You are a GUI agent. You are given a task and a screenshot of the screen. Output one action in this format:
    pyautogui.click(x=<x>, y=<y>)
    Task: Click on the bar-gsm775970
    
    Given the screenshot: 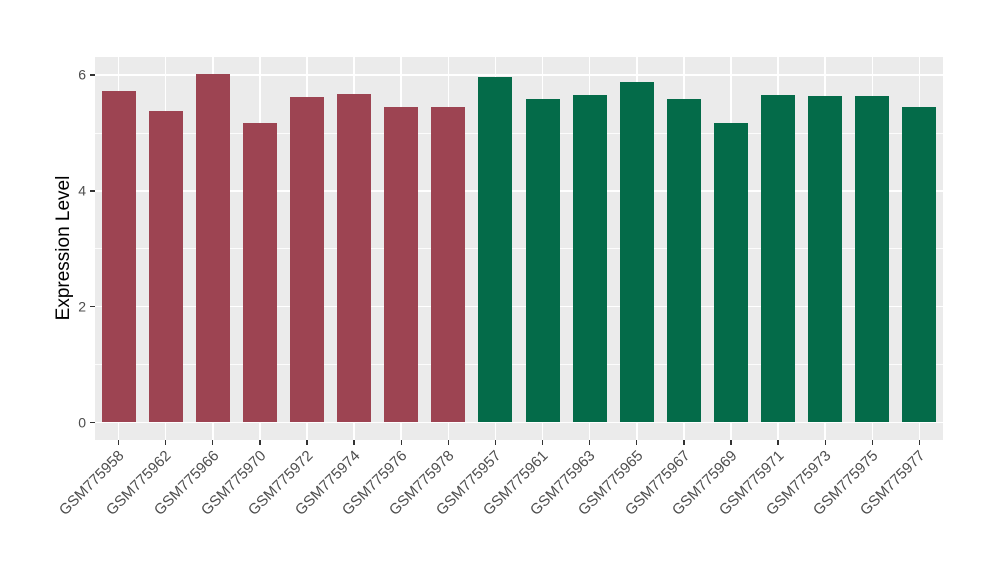 What is the action you would take?
    pyautogui.click(x=259, y=273)
    